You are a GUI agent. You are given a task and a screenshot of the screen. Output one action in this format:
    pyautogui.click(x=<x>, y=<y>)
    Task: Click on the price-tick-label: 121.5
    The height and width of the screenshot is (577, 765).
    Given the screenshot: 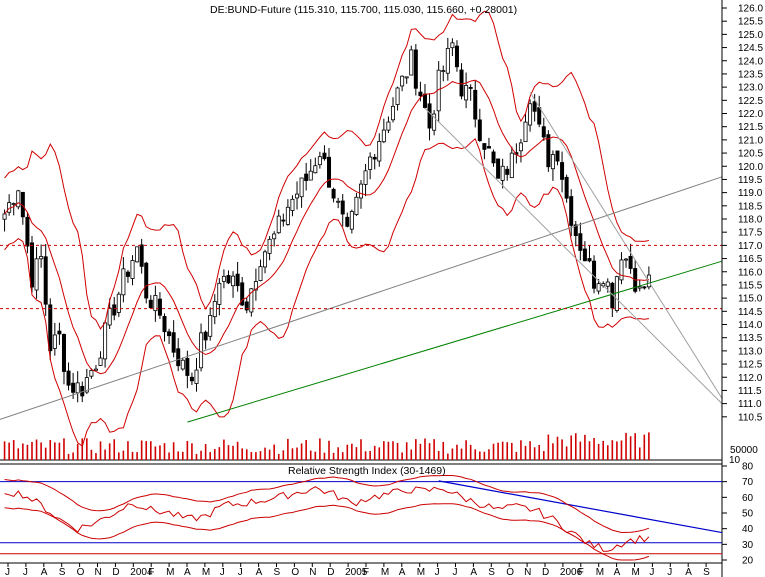 What is the action you would take?
    pyautogui.click(x=750, y=127)
    